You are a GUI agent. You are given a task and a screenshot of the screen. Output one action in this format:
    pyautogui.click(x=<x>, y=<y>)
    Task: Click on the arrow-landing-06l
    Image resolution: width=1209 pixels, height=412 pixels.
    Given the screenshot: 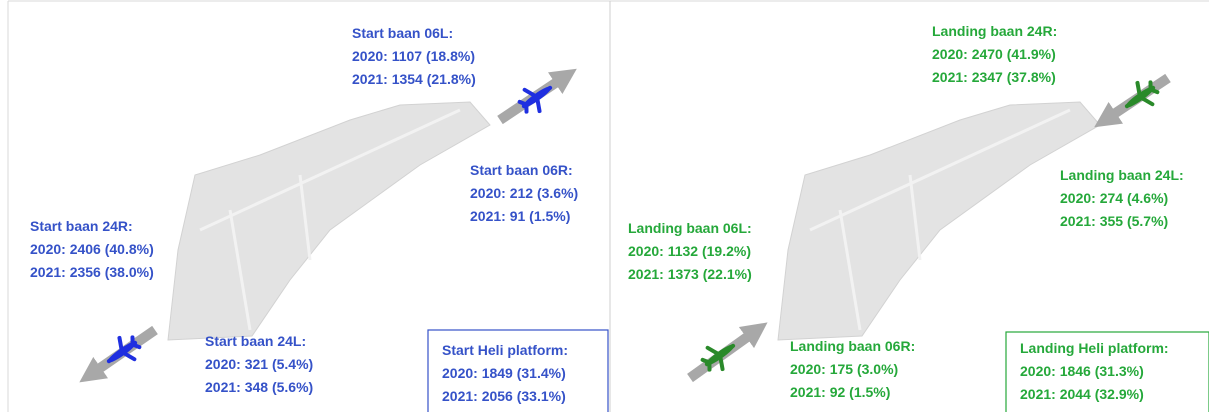 What is the action you would take?
    pyautogui.click(x=727, y=352)
    